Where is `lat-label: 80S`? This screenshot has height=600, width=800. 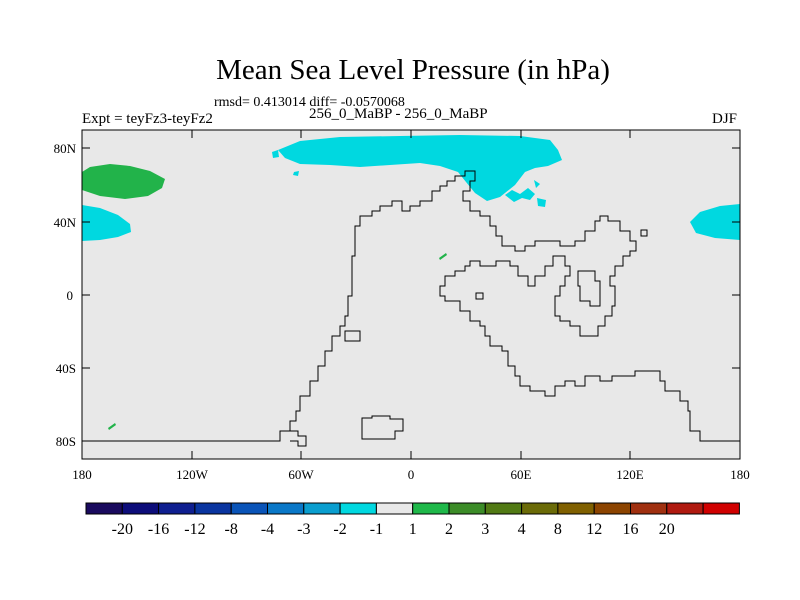 lat-label: 80S is located at coordinates (66, 441).